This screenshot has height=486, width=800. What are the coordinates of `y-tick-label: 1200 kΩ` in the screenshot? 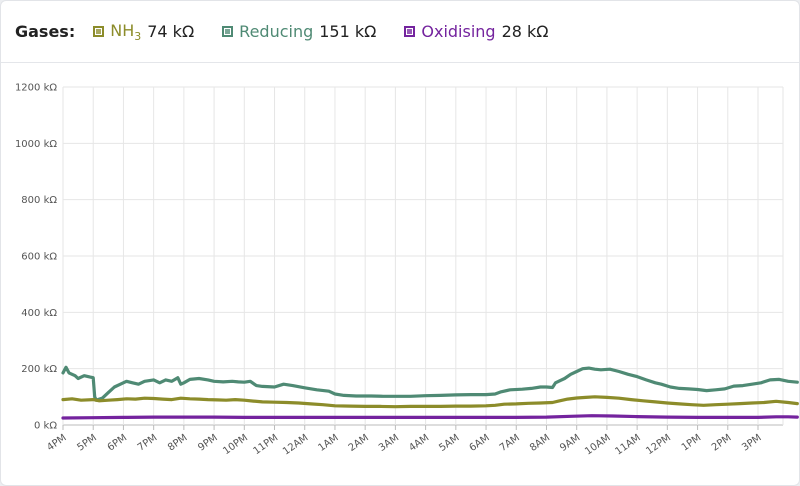 It's located at (36, 88).